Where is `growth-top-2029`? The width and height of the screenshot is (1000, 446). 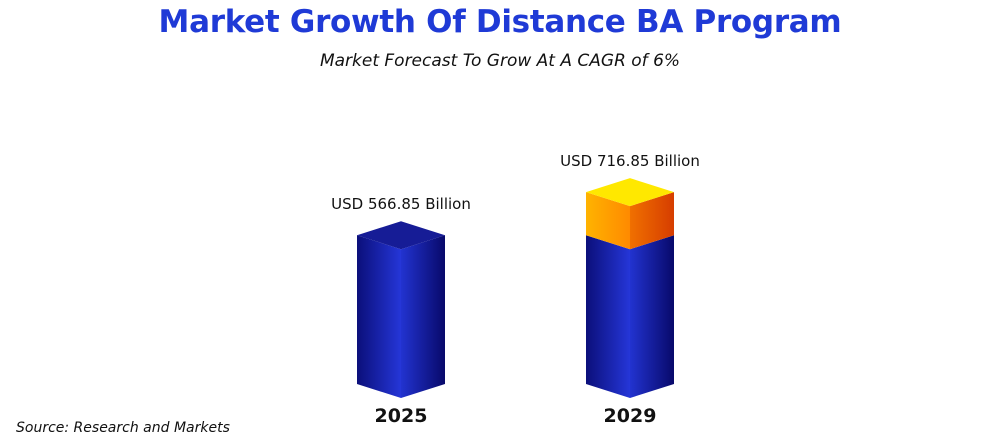 growth-top-2029 is located at coordinates (630, 192).